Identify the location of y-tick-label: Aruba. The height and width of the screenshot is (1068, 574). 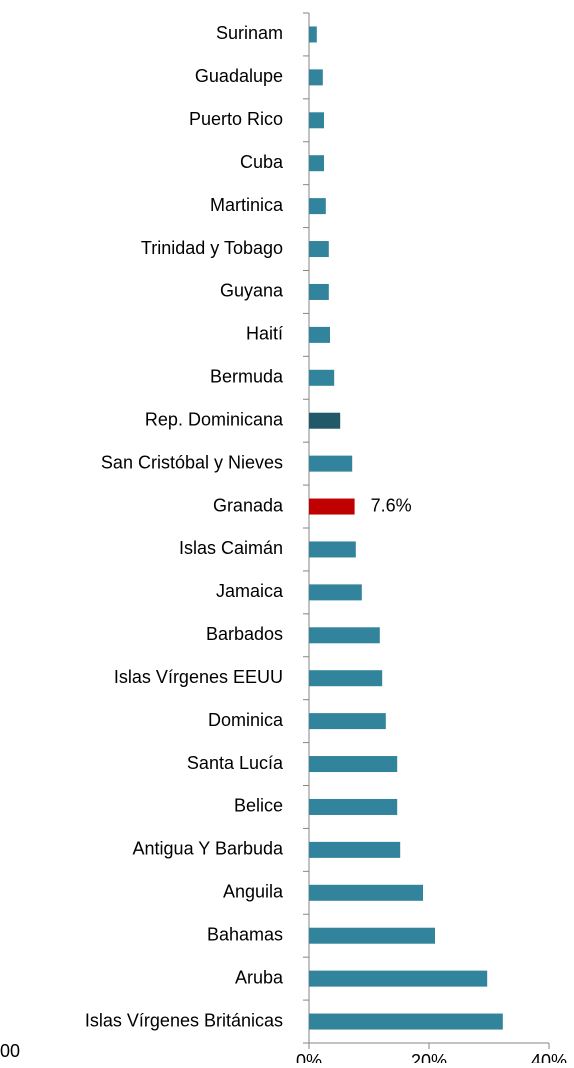
(259, 977).